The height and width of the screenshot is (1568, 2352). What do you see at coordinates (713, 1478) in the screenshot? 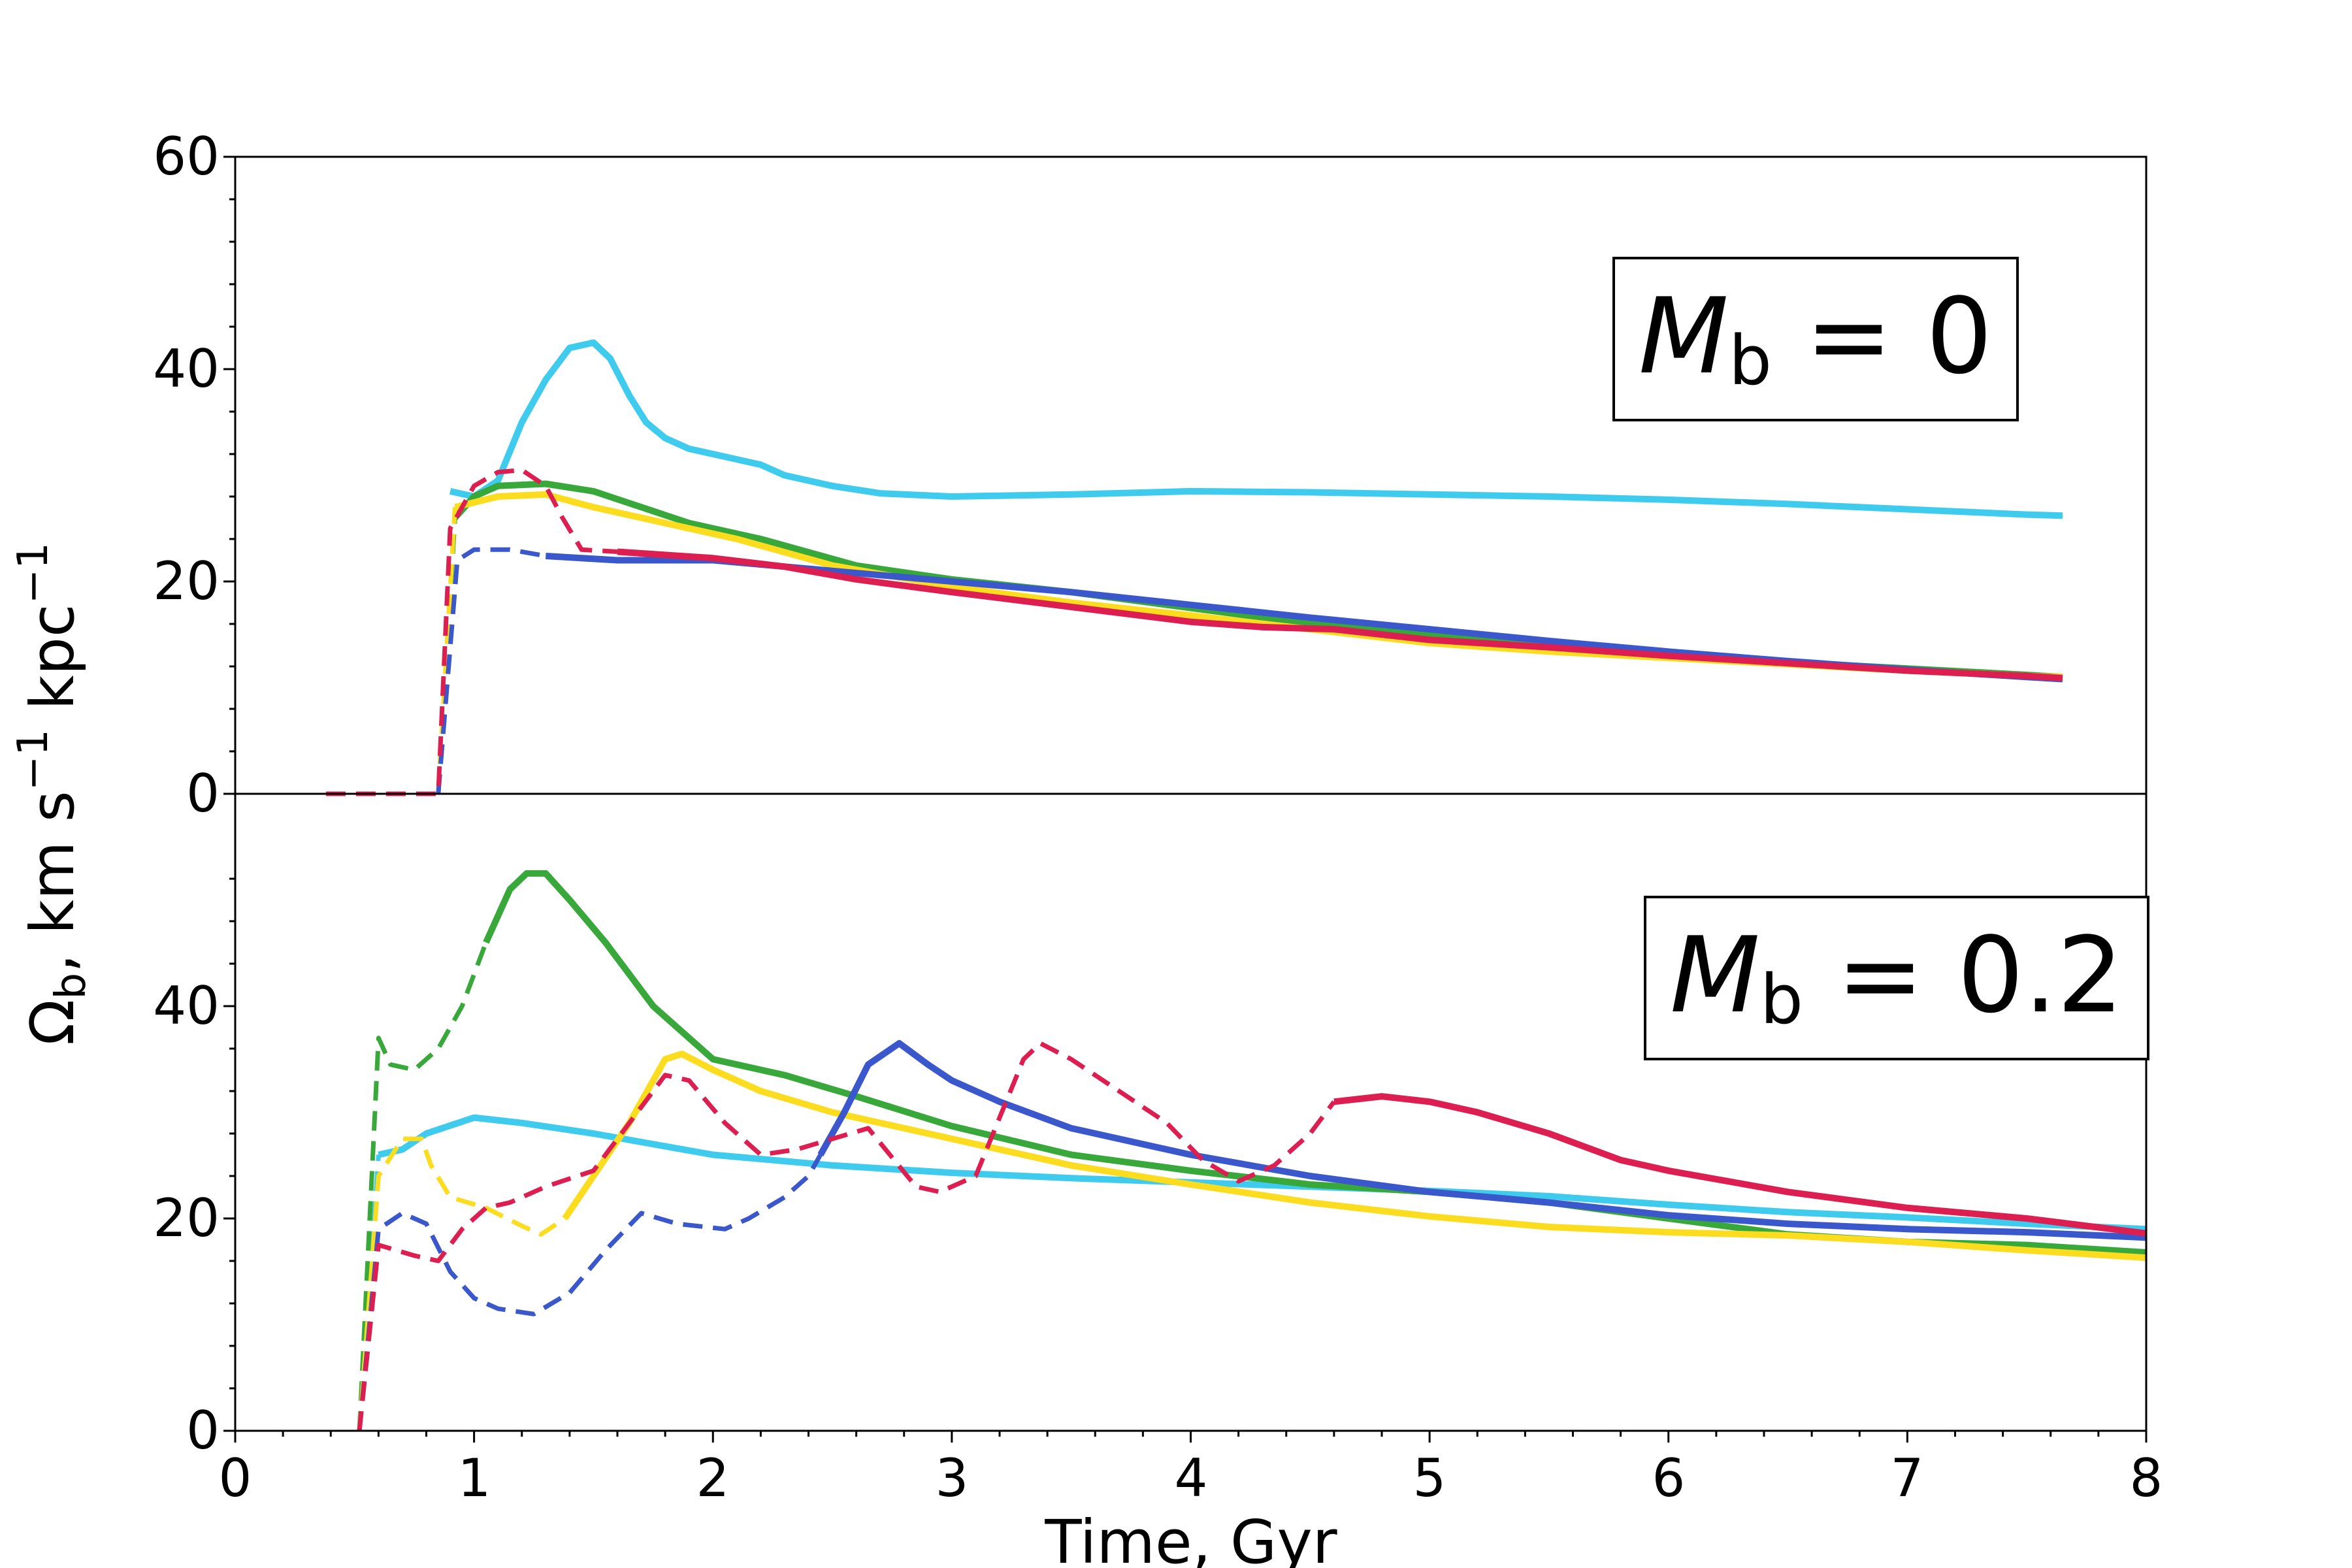
I see `x-tick-label: 2` at bounding box center [713, 1478].